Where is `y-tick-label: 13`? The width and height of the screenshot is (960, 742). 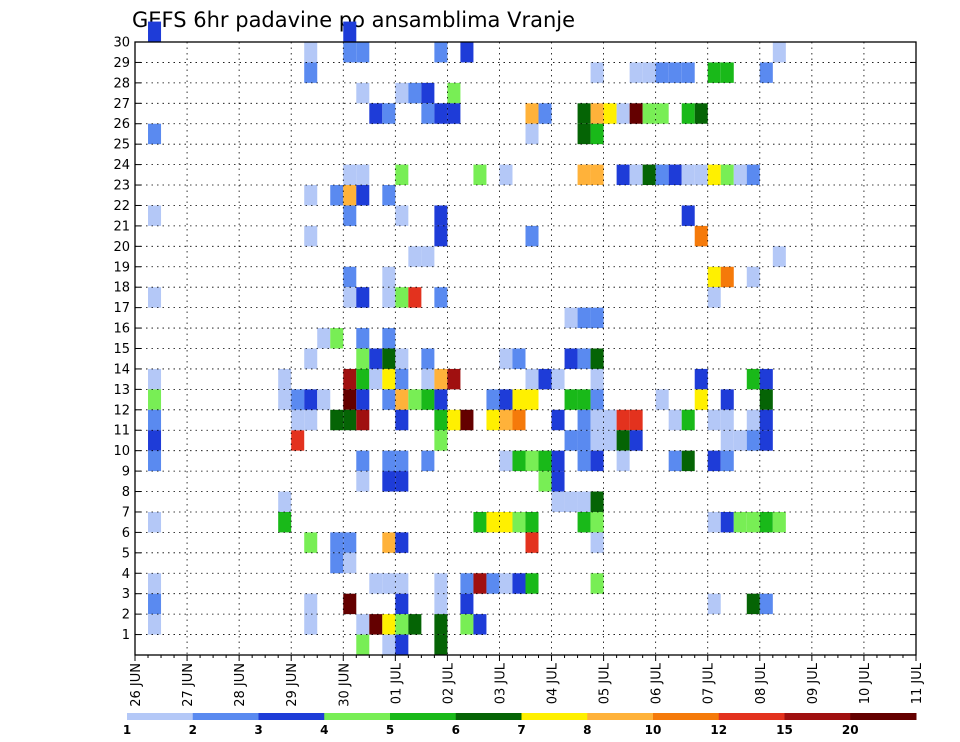 y-tick-label: 13 is located at coordinates (121, 390).